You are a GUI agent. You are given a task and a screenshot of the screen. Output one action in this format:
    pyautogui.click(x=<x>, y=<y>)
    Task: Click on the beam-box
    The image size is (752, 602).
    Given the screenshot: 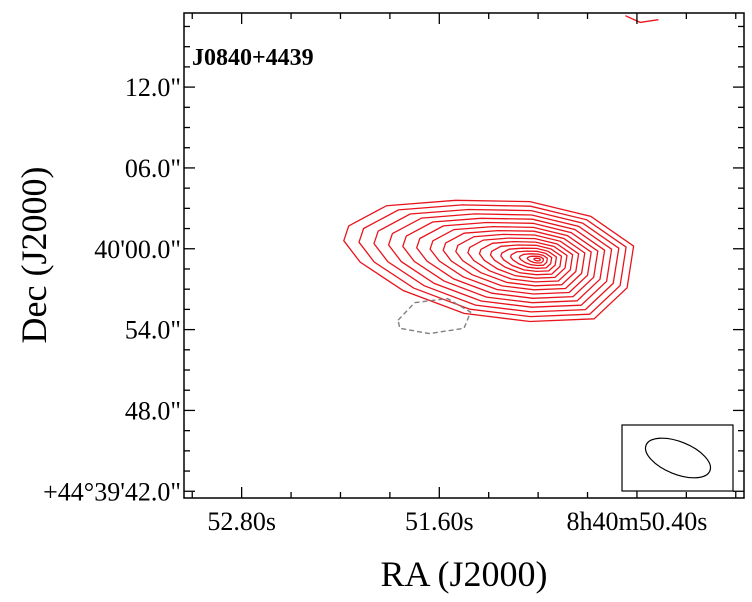 What is the action you would take?
    pyautogui.click(x=677, y=458)
    